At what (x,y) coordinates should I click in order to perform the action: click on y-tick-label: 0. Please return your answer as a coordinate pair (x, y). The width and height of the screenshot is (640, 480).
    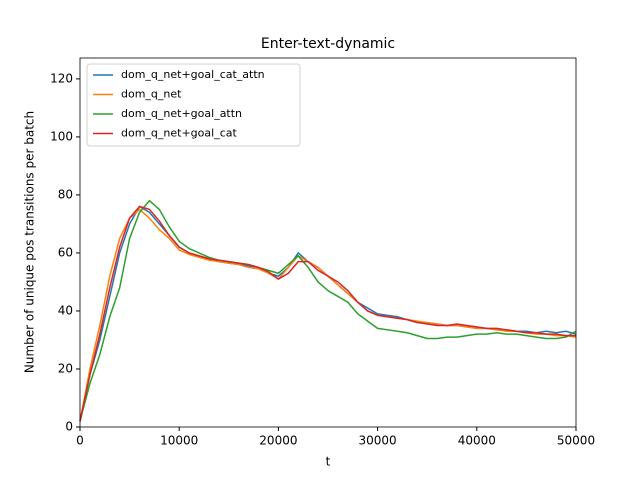
    Looking at the image, I should click on (69, 427).